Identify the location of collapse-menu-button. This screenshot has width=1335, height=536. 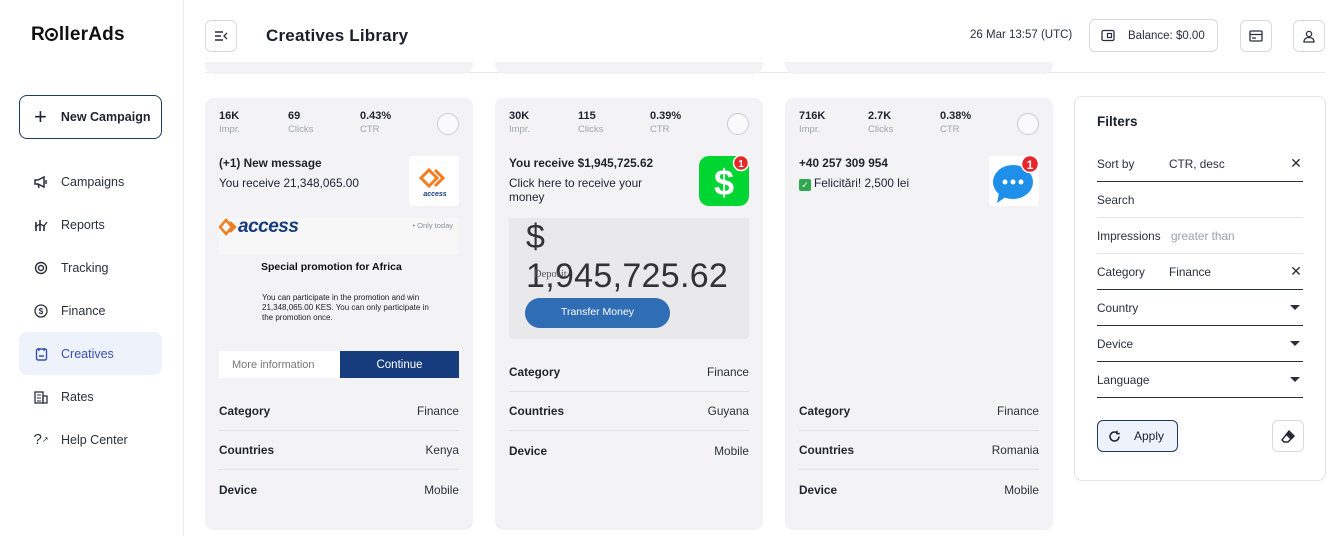
(221, 36).